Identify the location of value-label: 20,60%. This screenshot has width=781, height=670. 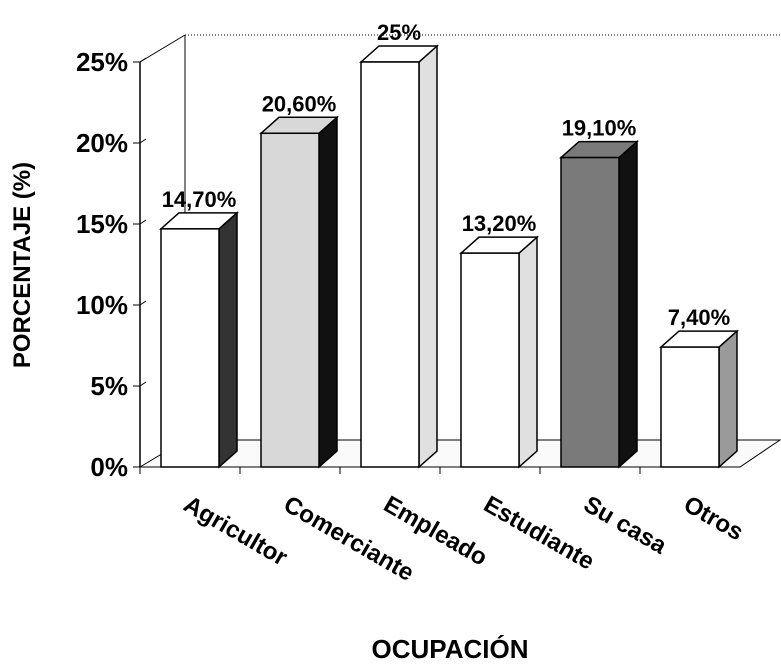
(299, 103).